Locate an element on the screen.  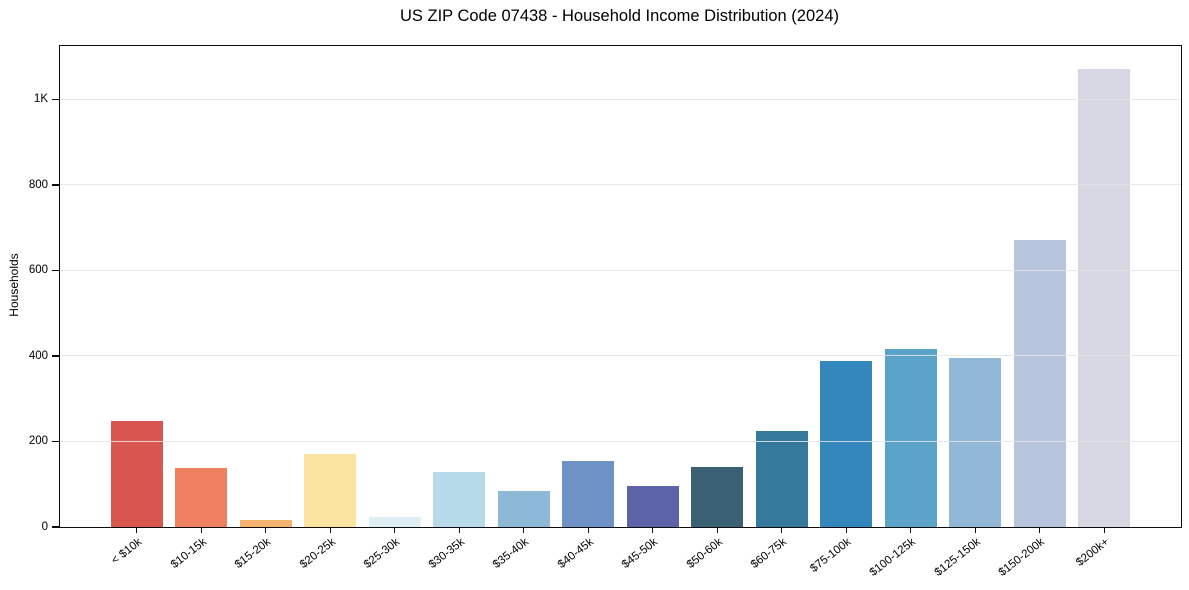
y-axis-label: Households is located at coordinates (14, 285).